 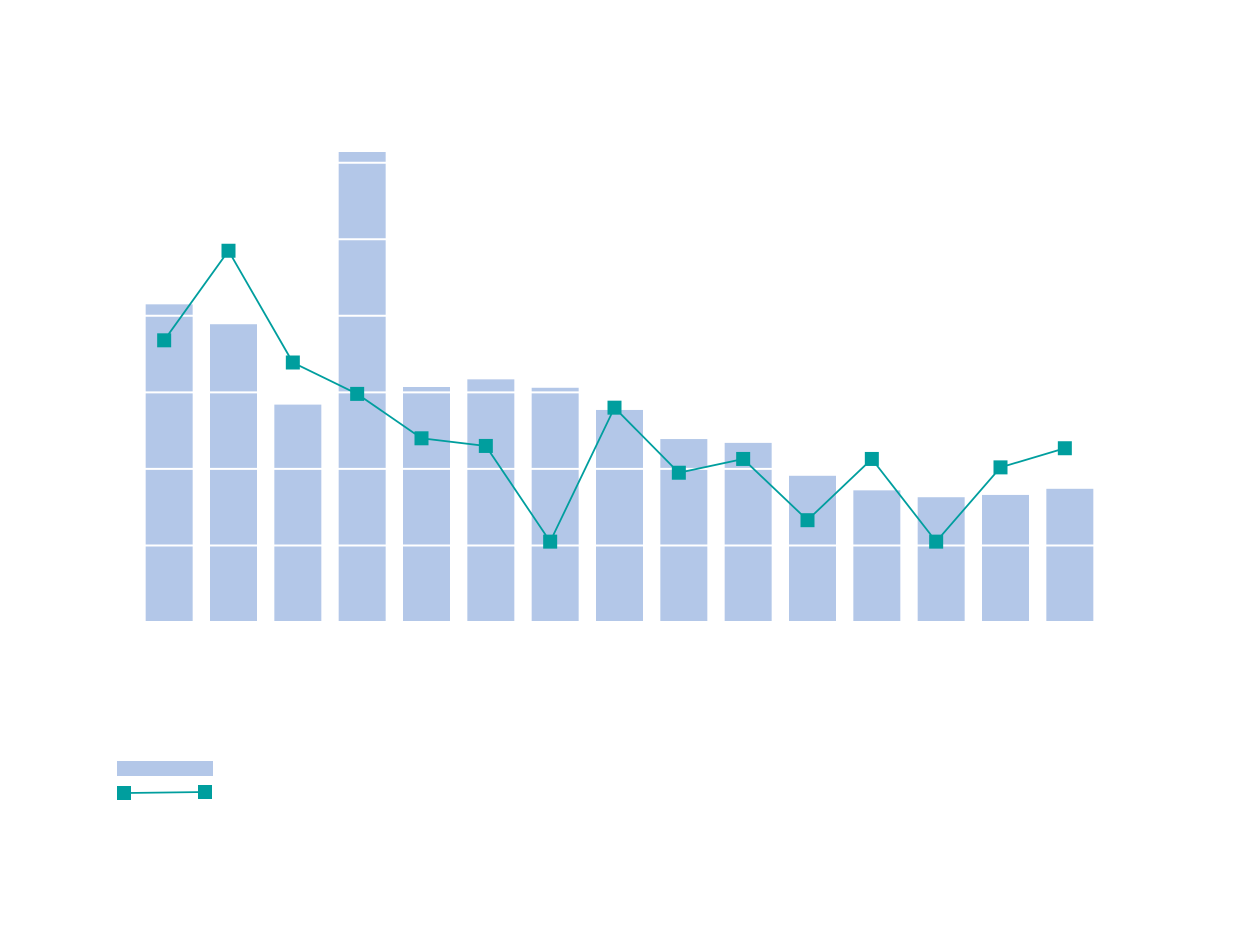 I want to click on legend-marker-right, so click(x=205, y=792).